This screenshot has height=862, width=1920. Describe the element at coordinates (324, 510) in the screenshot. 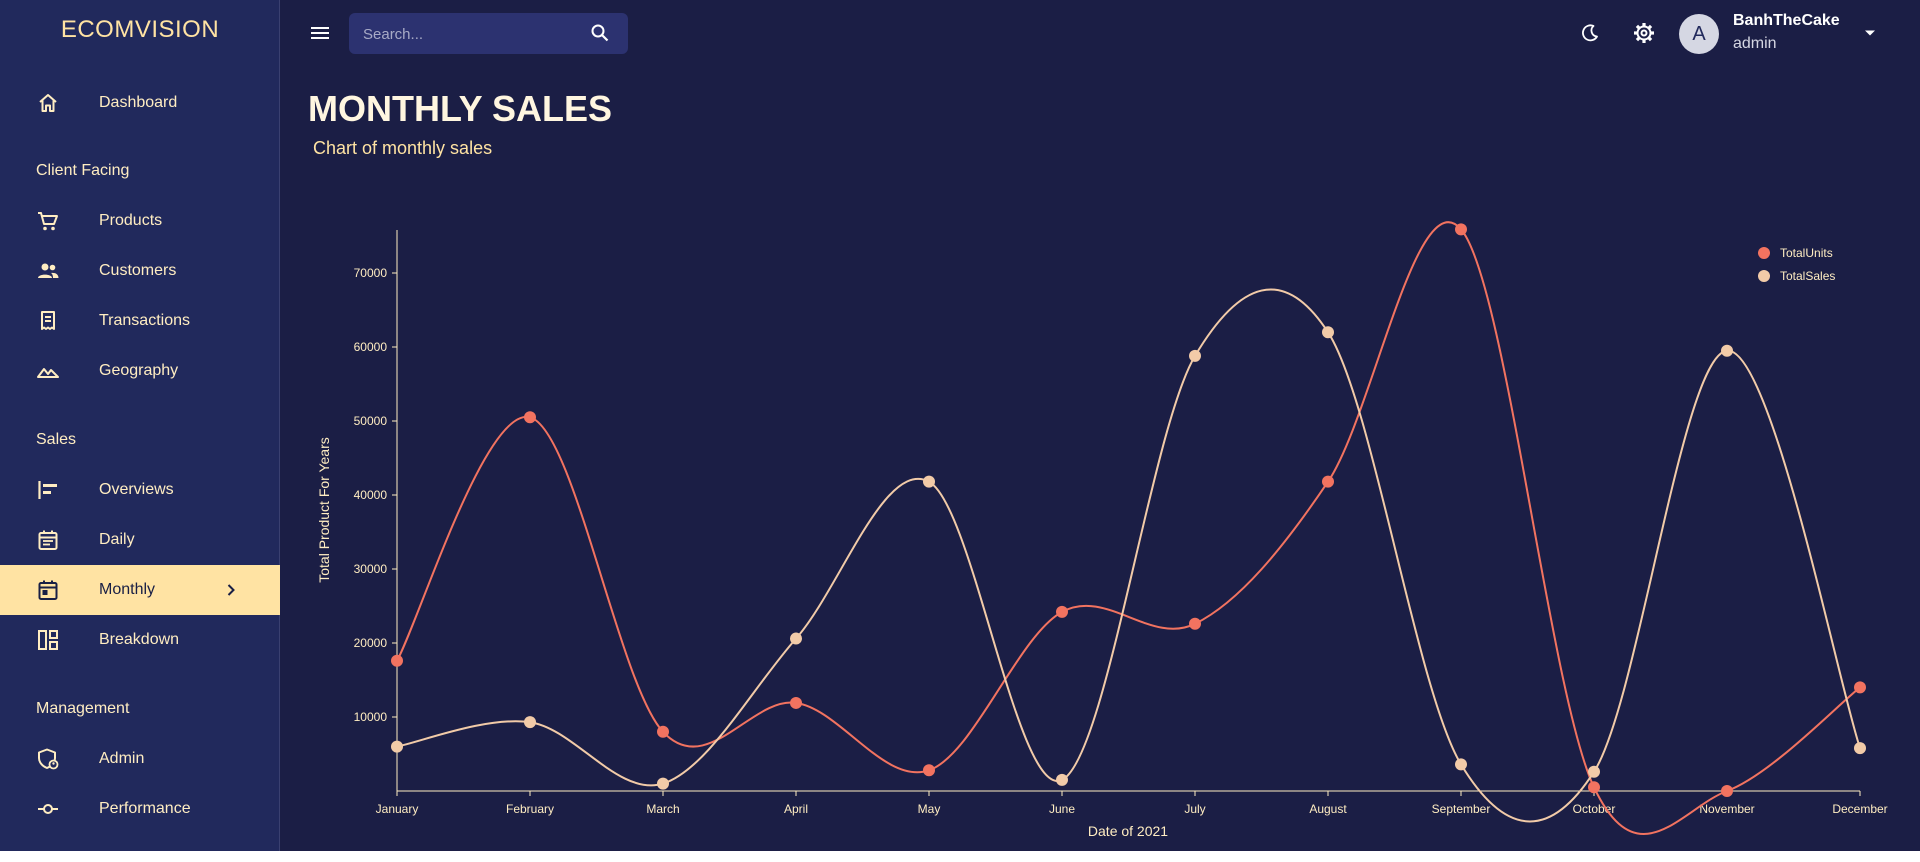

I see `y-axis-title: Total Product For Years` at that location.